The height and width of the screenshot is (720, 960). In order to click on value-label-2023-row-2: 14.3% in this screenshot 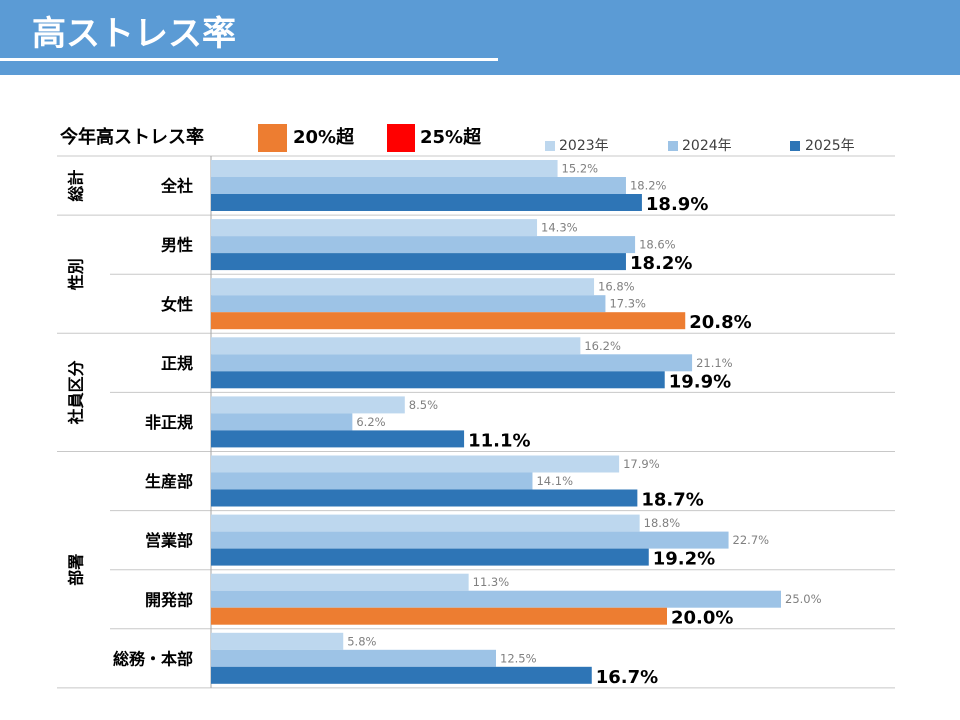, I will do `click(559, 228)`.